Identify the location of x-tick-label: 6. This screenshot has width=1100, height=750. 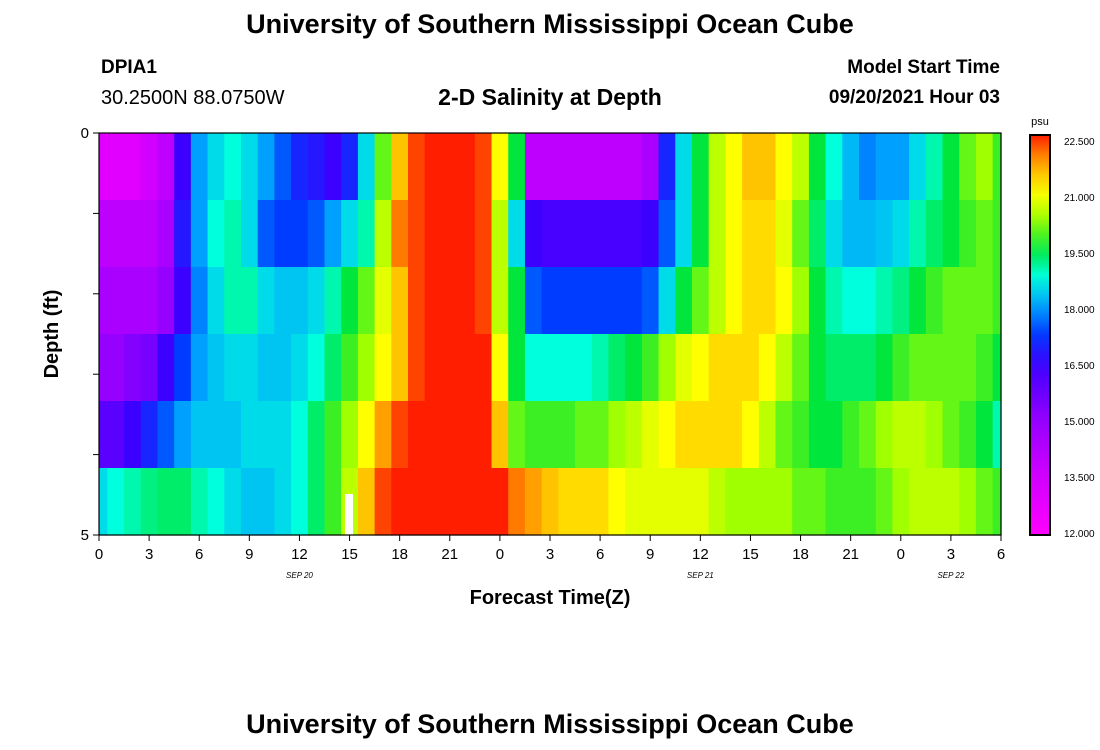
(199, 554).